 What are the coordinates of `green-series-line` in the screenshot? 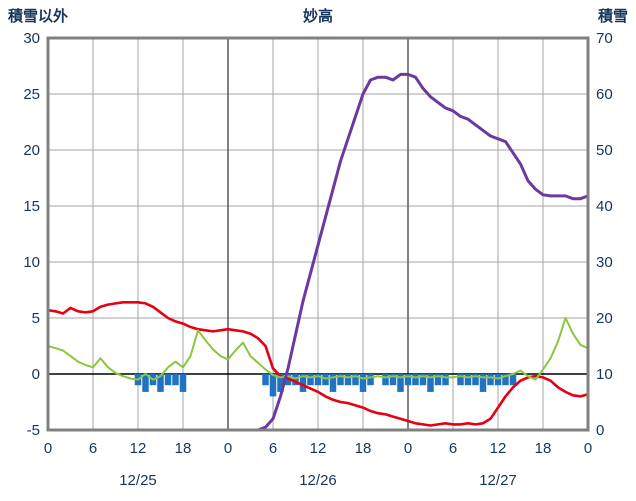 It's located at (318, 349).